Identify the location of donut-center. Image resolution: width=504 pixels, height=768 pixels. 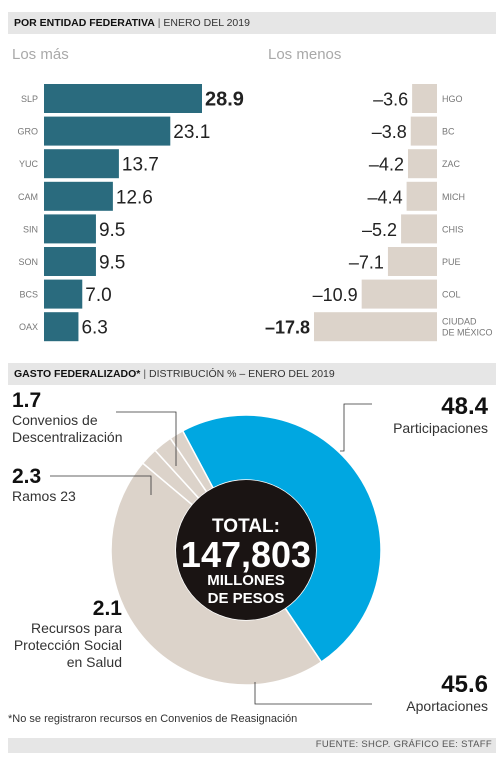
(246, 550).